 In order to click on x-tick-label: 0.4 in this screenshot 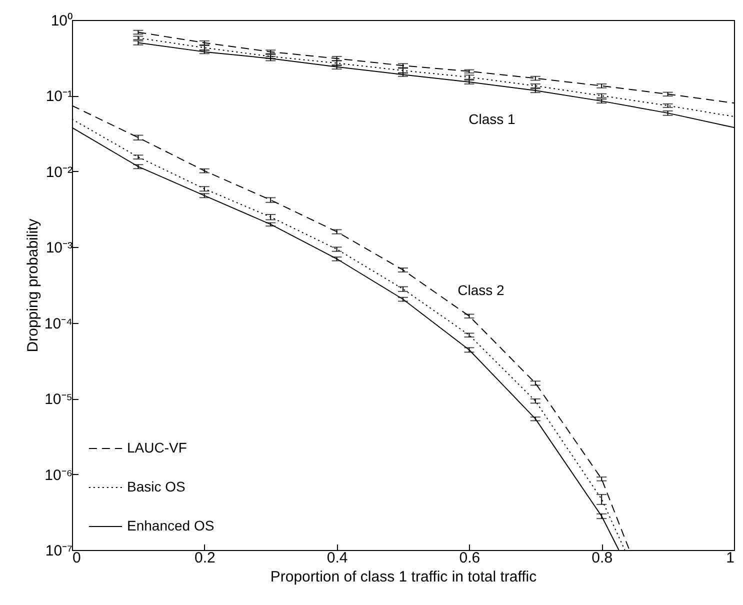, I will do `click(337, 558)`.